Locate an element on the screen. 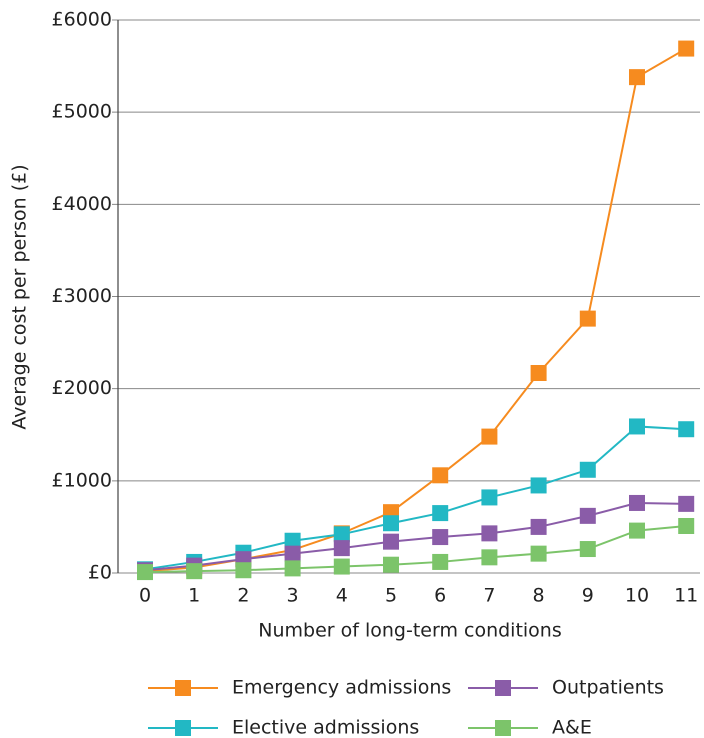 The width and height of the screenshot is (704, 738). x-tick-label: 10 is located at coordinates (637, 596).